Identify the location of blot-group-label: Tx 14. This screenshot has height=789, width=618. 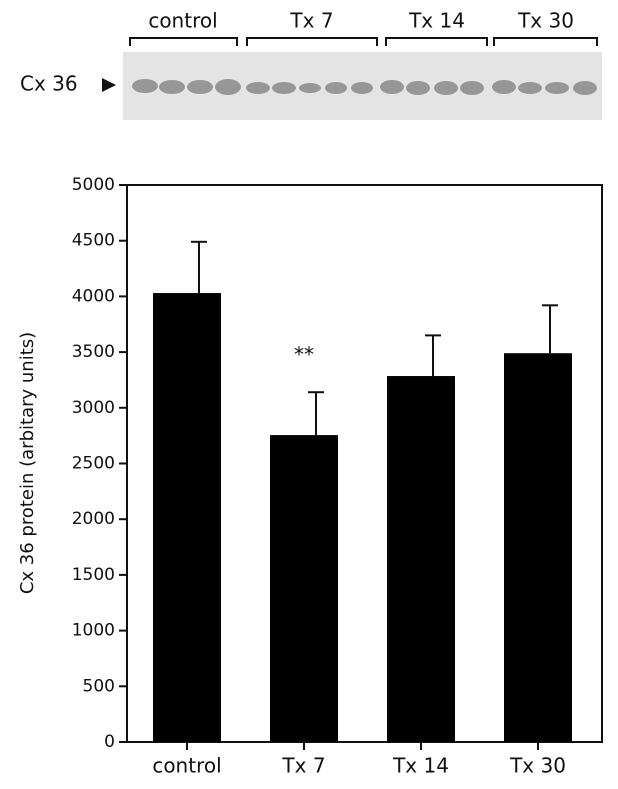
(436, 21).